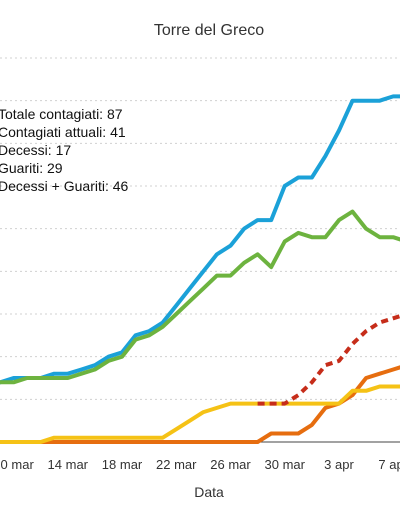  I want to click on x-tick-label: 3 apr, so click(339, 464).